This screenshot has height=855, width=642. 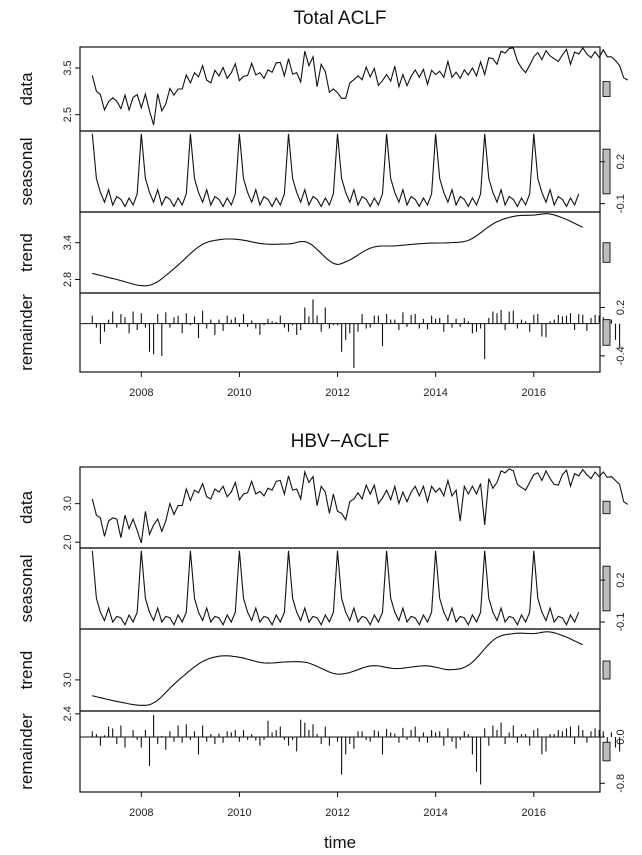 What do you see at coordinates (68, 114) in the screenshot?
I see `y-tick-label: 2.5` at bounding box center [68, 114].